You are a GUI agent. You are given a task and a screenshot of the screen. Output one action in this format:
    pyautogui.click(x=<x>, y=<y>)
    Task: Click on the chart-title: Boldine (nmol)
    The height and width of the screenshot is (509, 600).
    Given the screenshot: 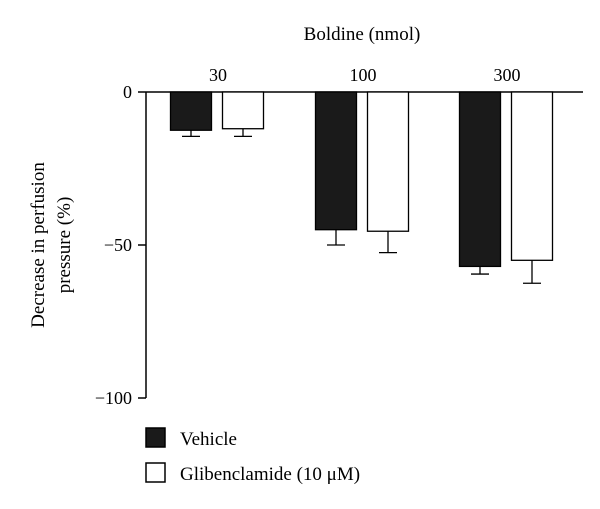 What is the action you would take?
    pyautogui.click(x=362, y=34)
    